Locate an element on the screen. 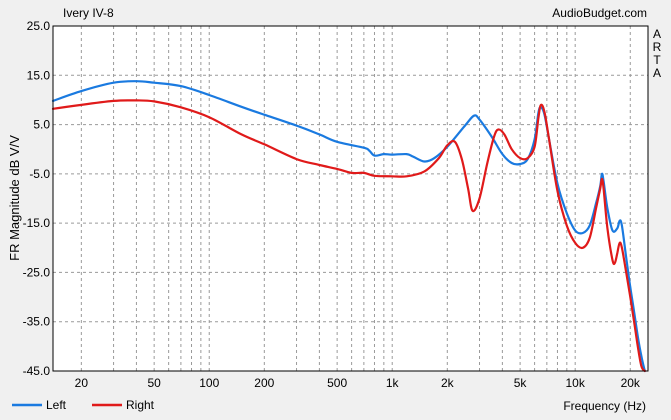  legend: Left Right is located at coordinates (83, 405).